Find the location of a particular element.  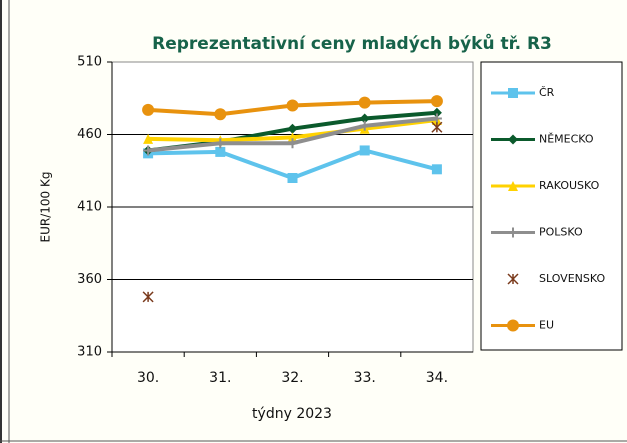

x-tick-label: 34. is located at coordinates (437, 378).